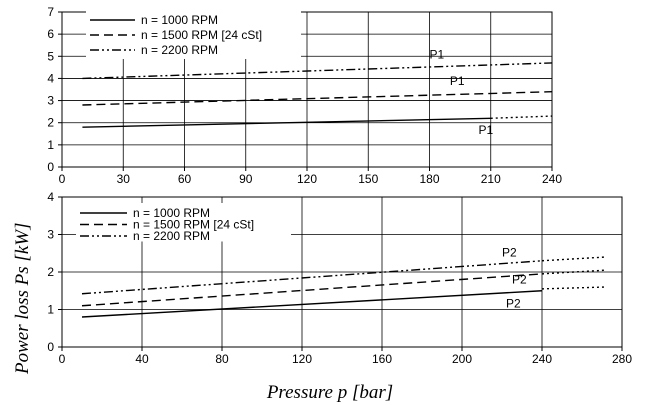  Describe the element at coordinates (491, 179) in the screenshot. I see `x-tick-label: 210` at that location.